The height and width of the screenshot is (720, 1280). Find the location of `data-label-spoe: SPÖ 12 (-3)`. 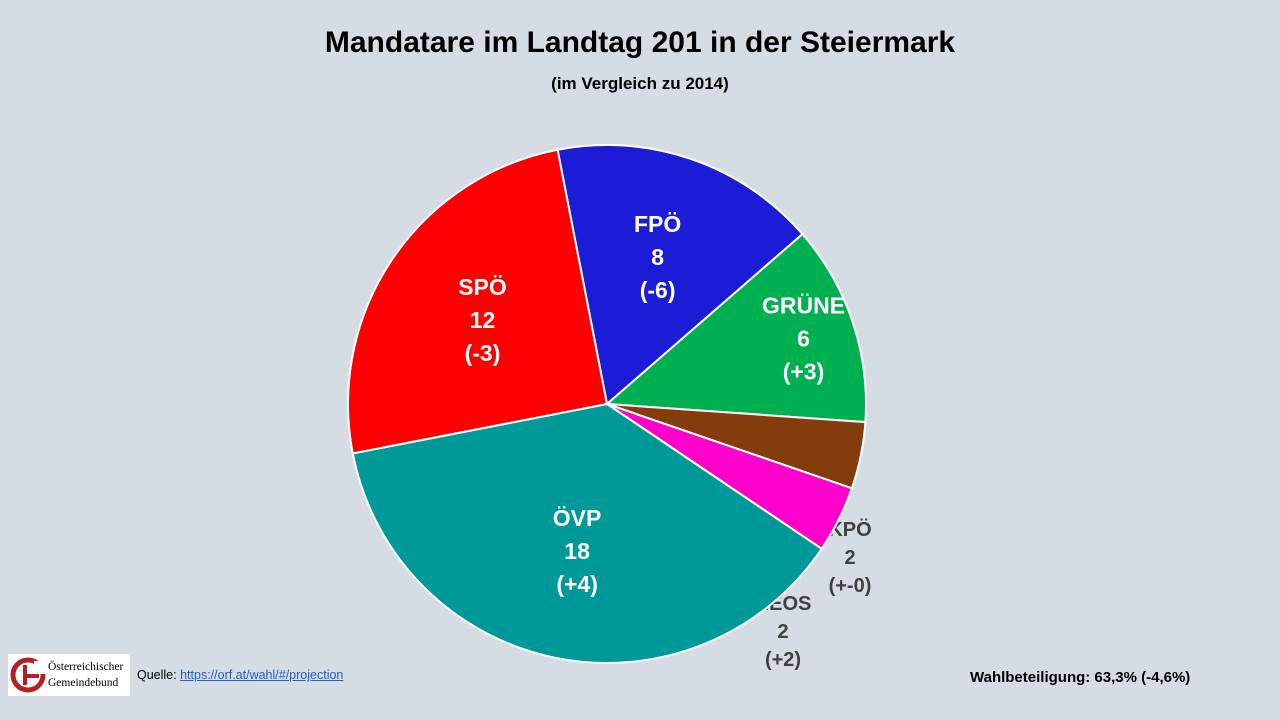

data-label-spoe: SPÖ 12 (-3) is located at coordinates (482, 320).